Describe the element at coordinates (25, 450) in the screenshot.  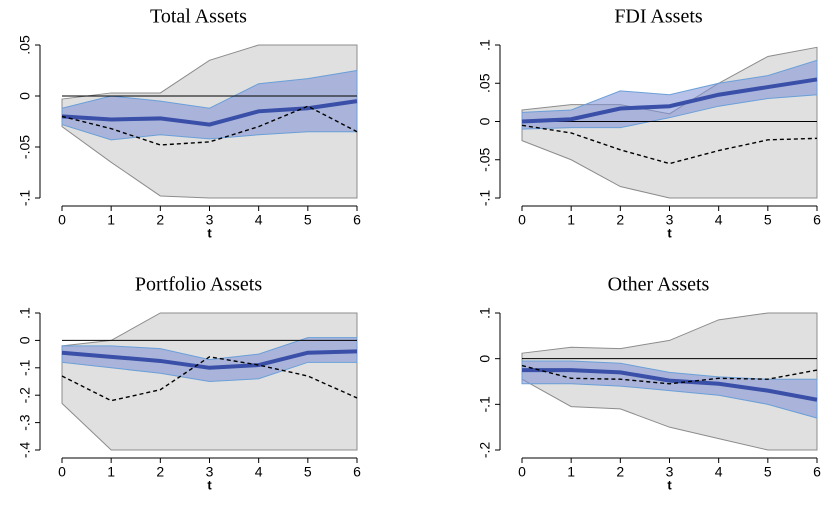
I see `y-tick-label: -.4` at that location.